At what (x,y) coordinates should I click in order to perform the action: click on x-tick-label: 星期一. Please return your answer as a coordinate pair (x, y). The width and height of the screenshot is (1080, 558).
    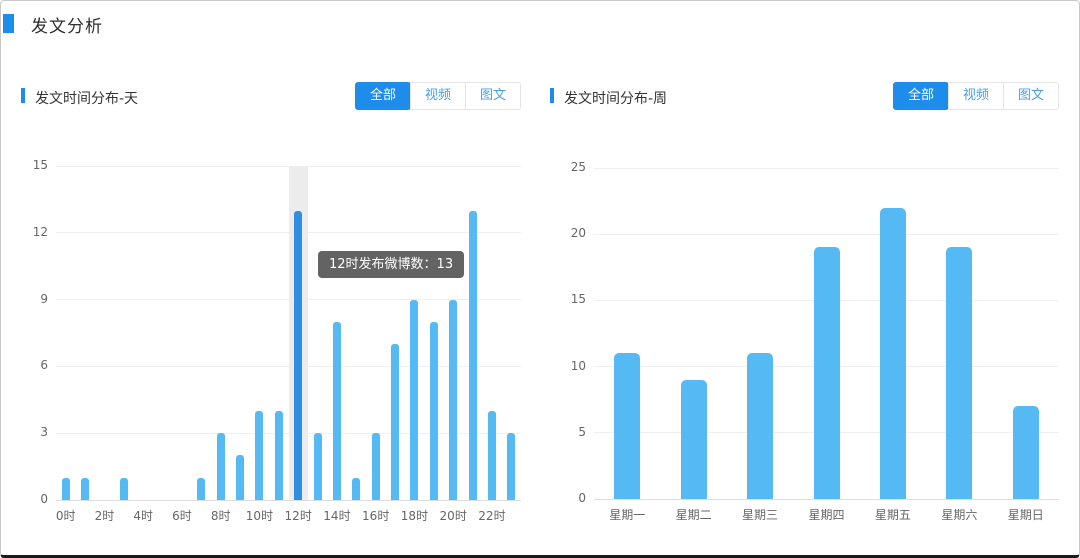
    Looking at the image, I should click on (627, 515).